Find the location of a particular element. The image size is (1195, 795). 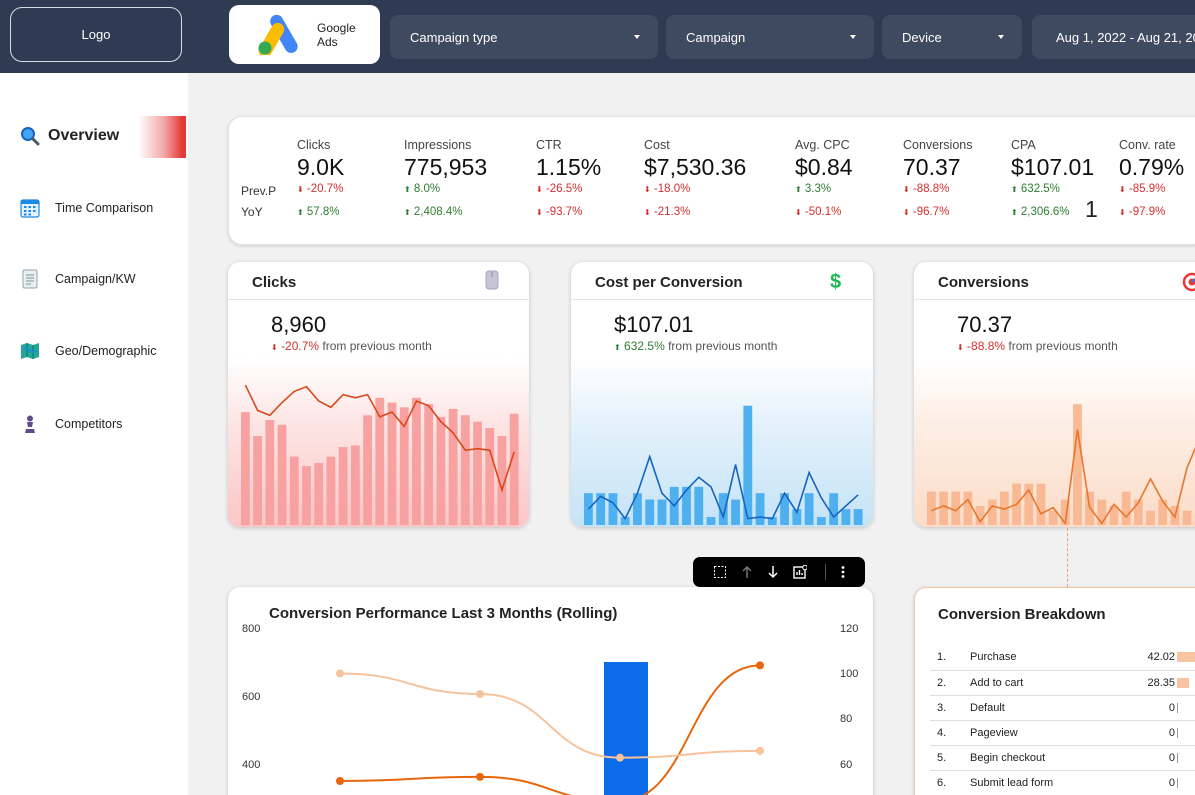

arrow-down-icon is located at coordinates (773, 572).